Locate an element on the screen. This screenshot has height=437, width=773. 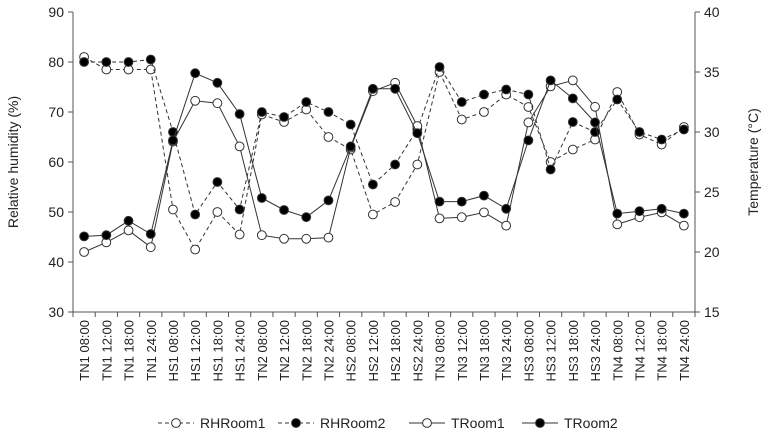
x-tick-label: TN2 24:00 is located at coordinates (328, 350).